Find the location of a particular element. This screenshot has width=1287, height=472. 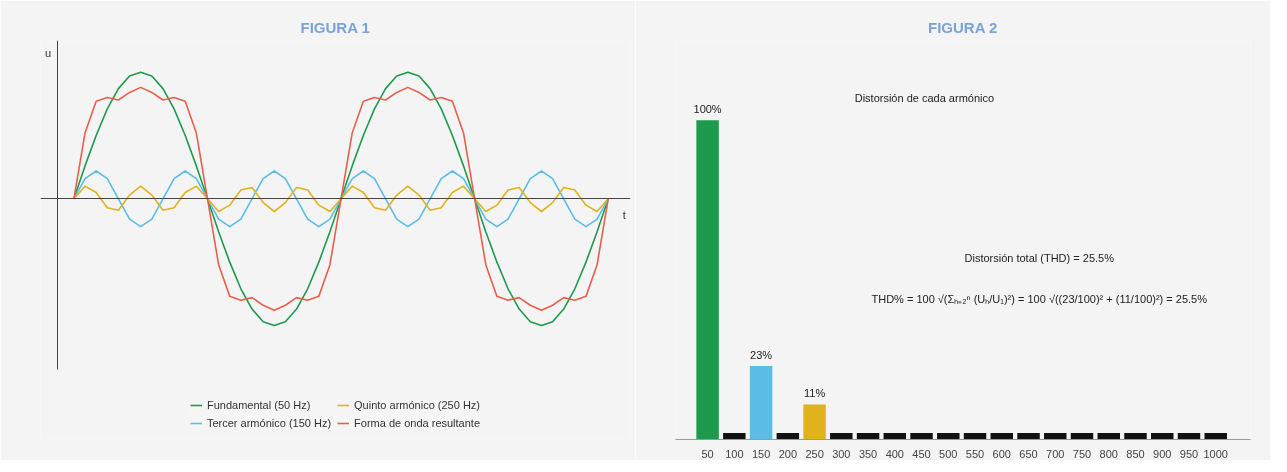

x-tick-label: 500 is located at coordinates (948, 453).